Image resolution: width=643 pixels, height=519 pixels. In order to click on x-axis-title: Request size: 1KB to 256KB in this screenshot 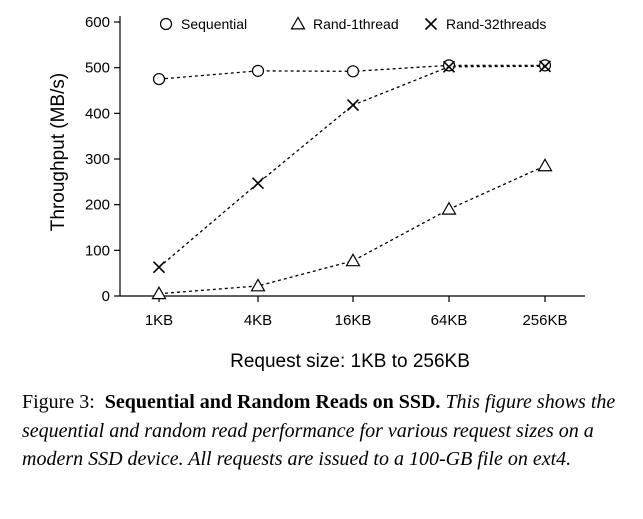, I will do `click(350, 361)`.